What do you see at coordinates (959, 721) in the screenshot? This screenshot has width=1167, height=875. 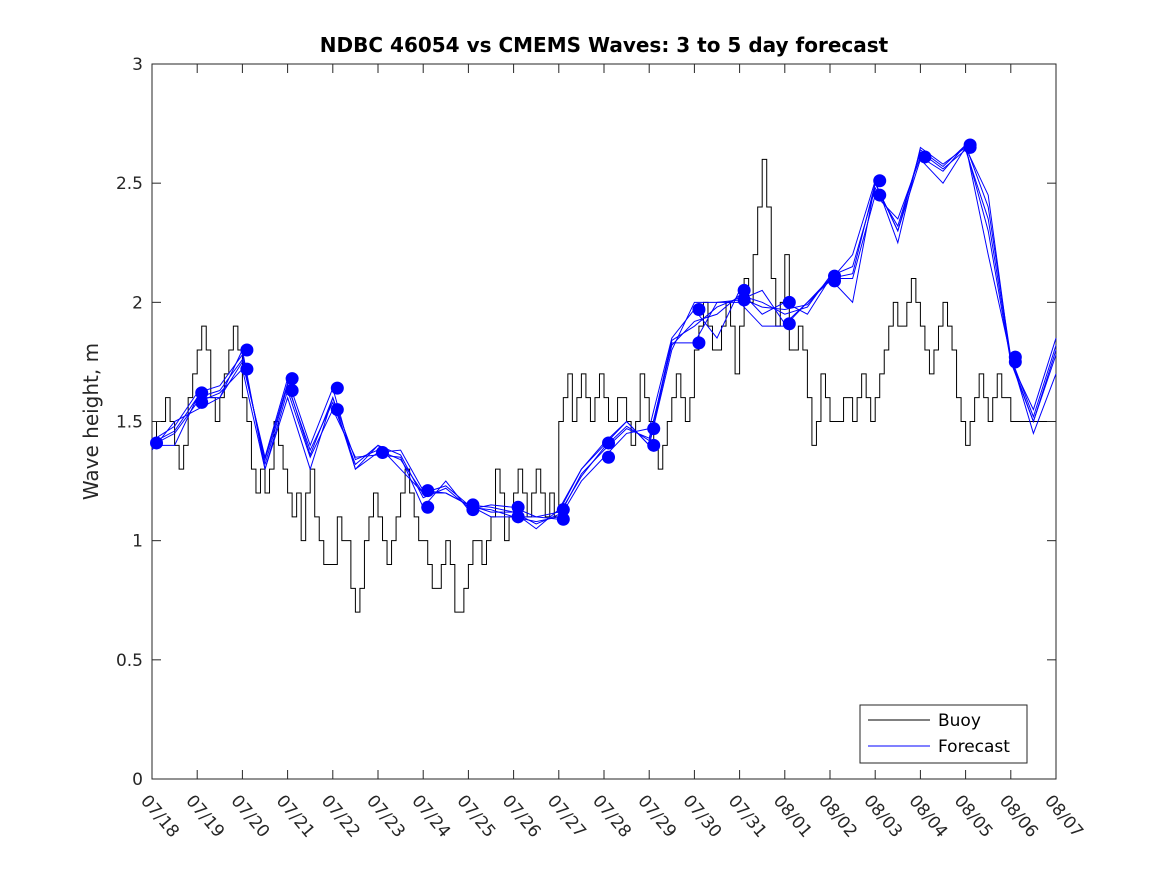 I see `legend-label-buoy: Buoy` at bounding box center [959, 721].